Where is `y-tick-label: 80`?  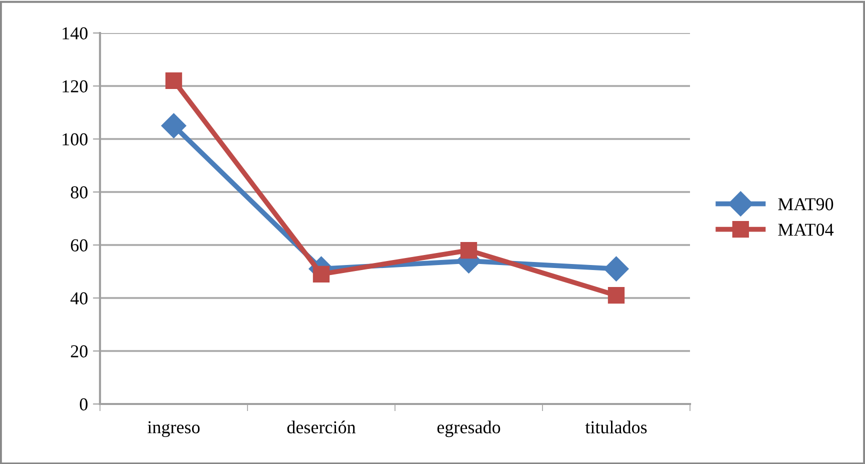
y-tick-label: 80 is located at coordinates (79, 192).